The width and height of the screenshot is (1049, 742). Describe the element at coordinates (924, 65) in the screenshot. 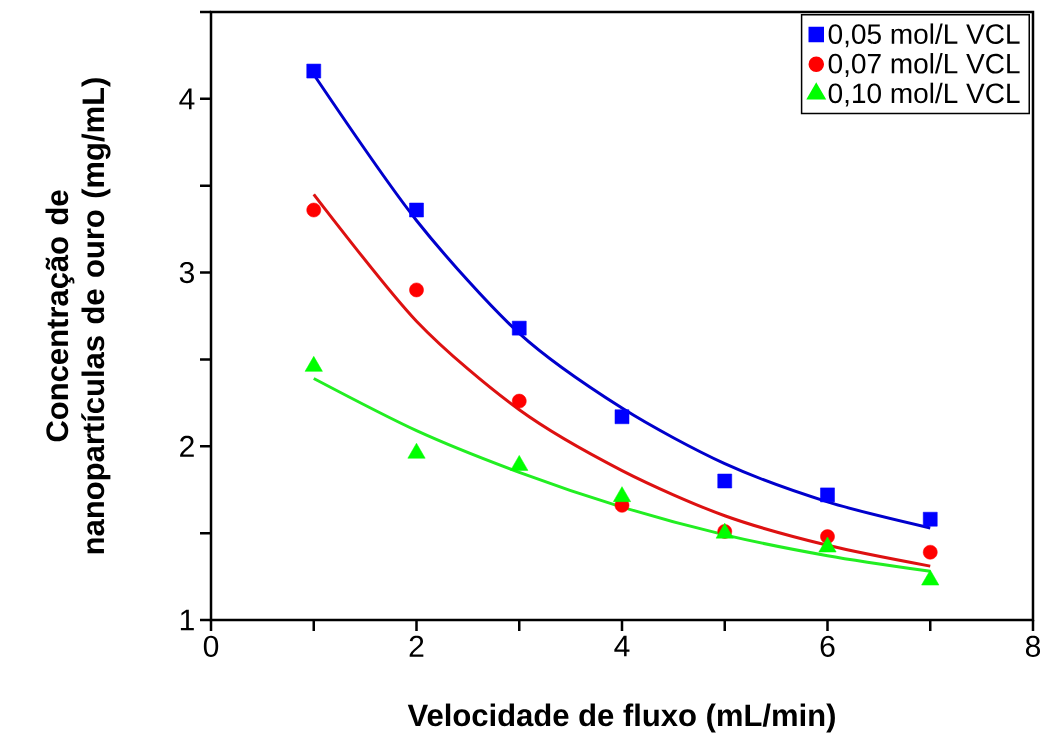

I see `legend-label: 0,07 mol/L VCL` at that location.